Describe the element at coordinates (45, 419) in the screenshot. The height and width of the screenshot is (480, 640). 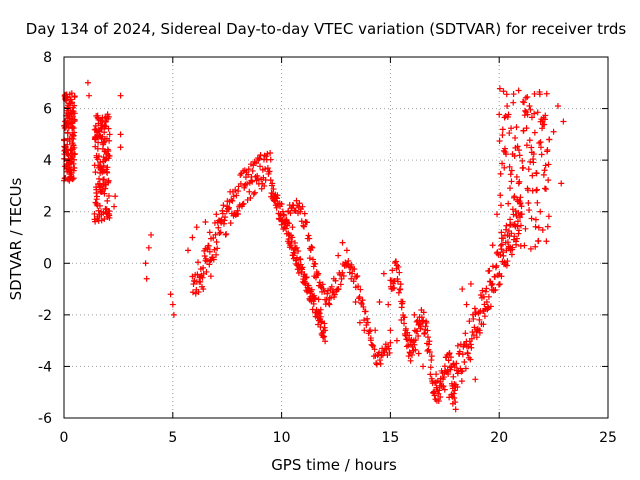
I see `y-tick-label: -6` at that location.